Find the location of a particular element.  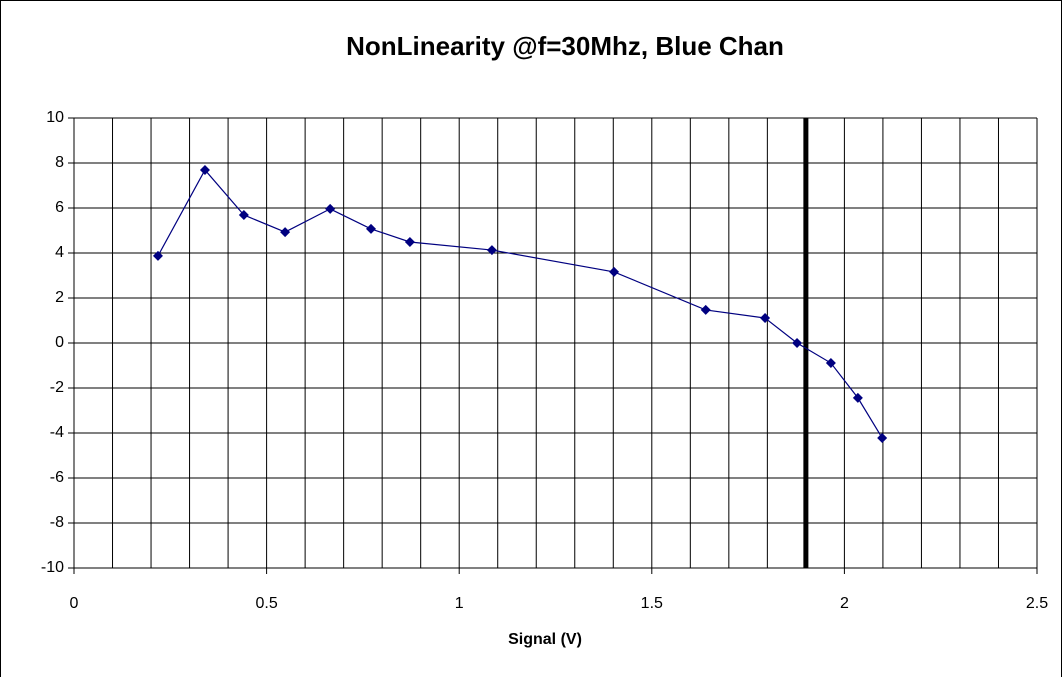

y-tick-label: -2 is located at coordinates (57, 387).